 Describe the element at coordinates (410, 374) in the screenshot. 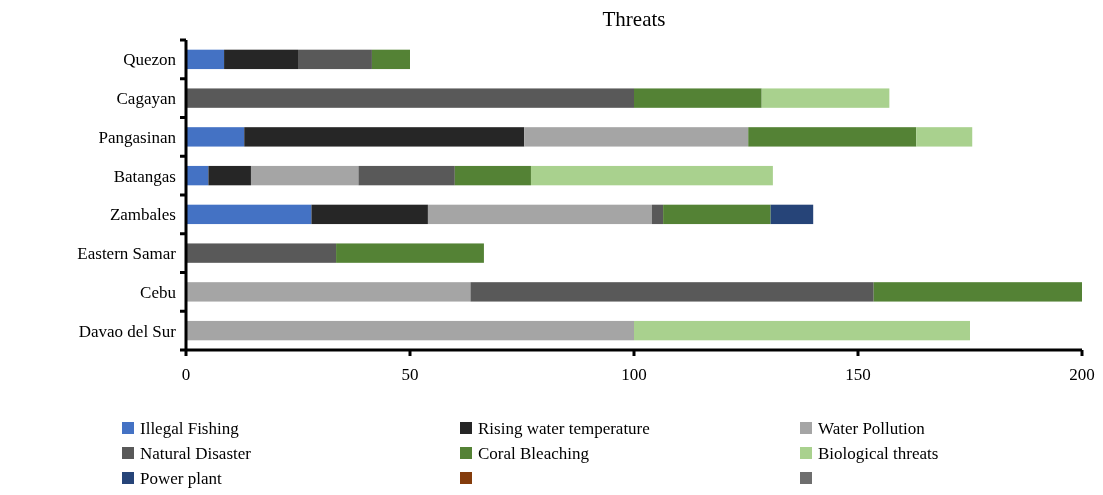

I see `x-tick-label: 50` at that location.